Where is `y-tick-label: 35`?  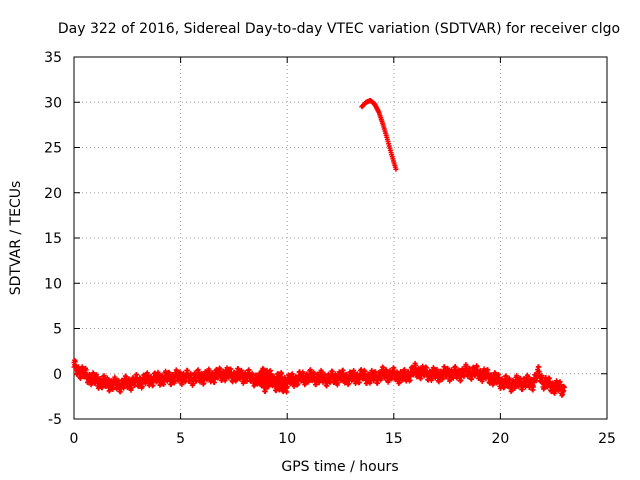
y-tick-label: 35 is located at coordinates (53, 58).